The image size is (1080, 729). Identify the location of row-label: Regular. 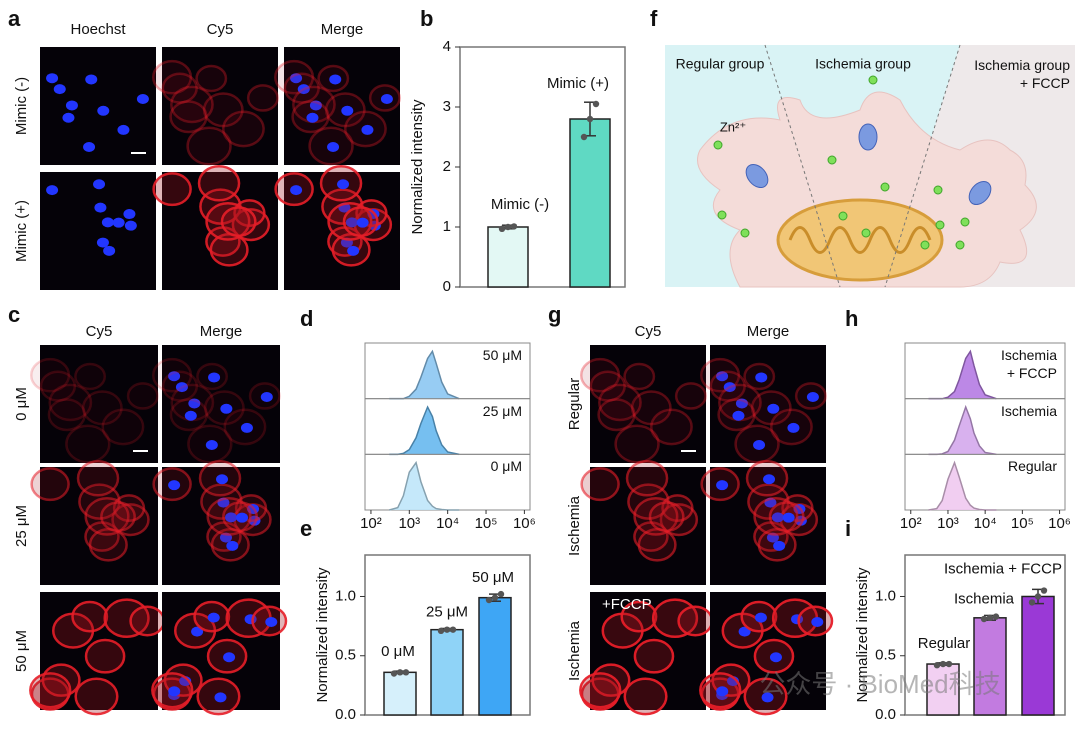
(574, 404).